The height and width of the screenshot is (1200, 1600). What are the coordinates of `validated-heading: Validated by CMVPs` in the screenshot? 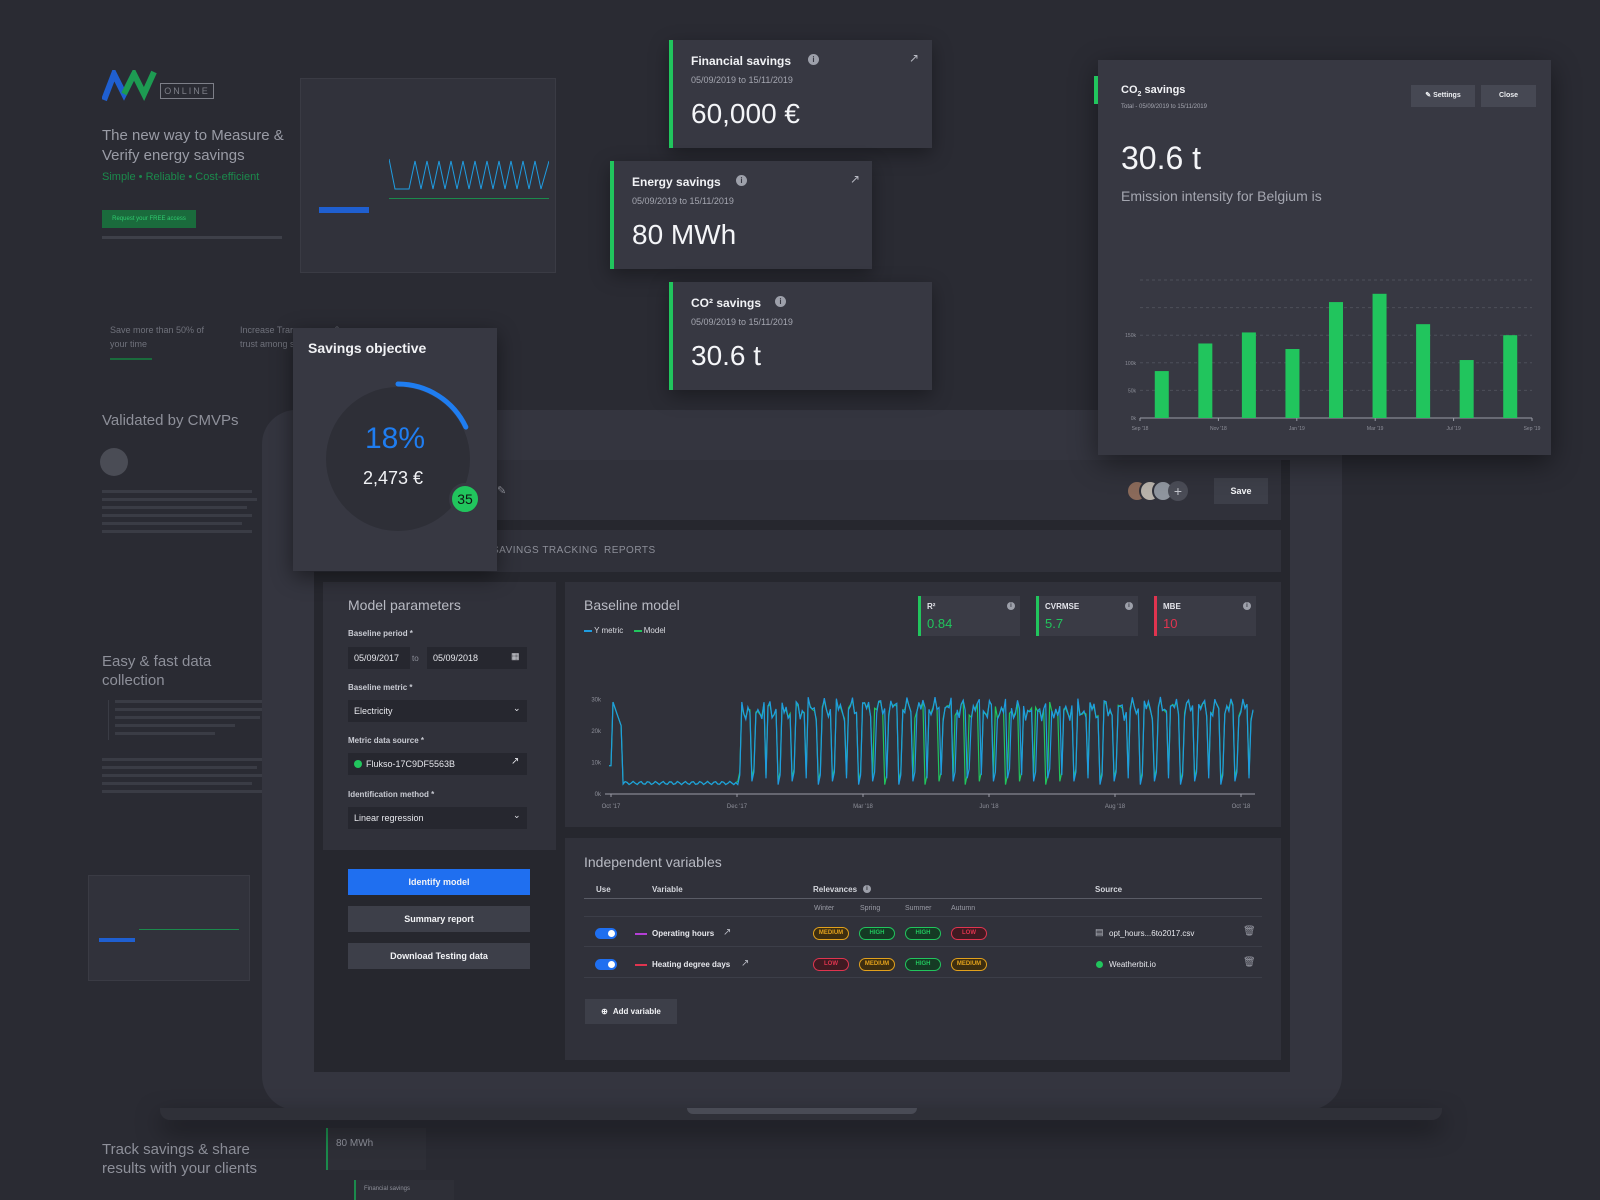 It's located at (170, 420).